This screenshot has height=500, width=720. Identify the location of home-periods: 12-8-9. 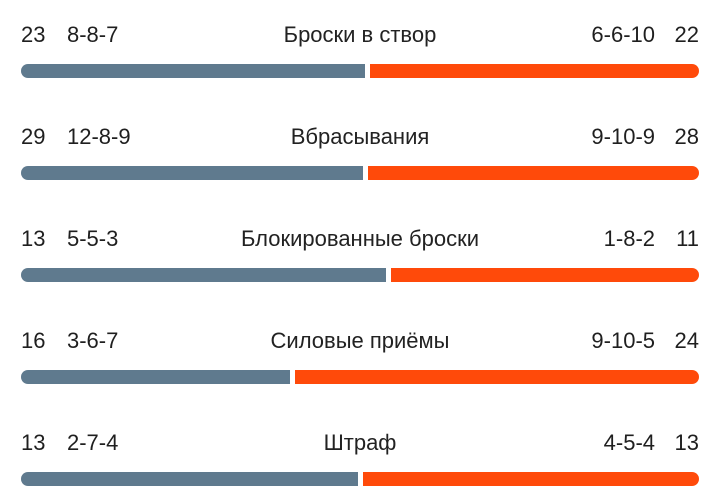
(99, 136).